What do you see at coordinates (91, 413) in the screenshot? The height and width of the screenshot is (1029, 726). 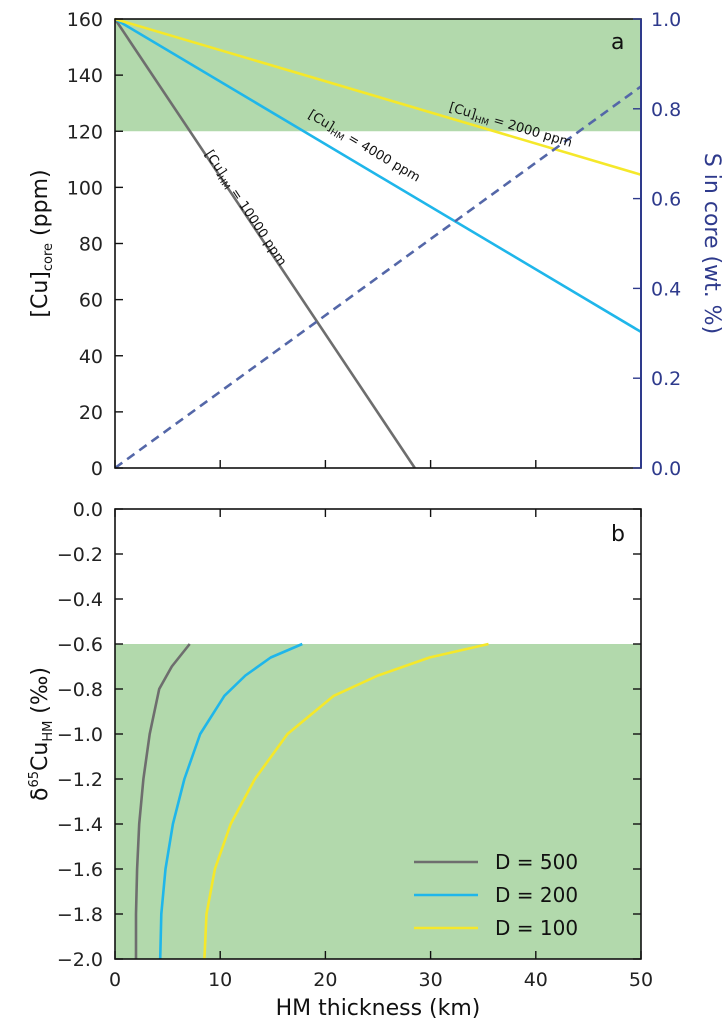 I see `panel-a-y-tick-label: 20` at bounding box center [91, 413].